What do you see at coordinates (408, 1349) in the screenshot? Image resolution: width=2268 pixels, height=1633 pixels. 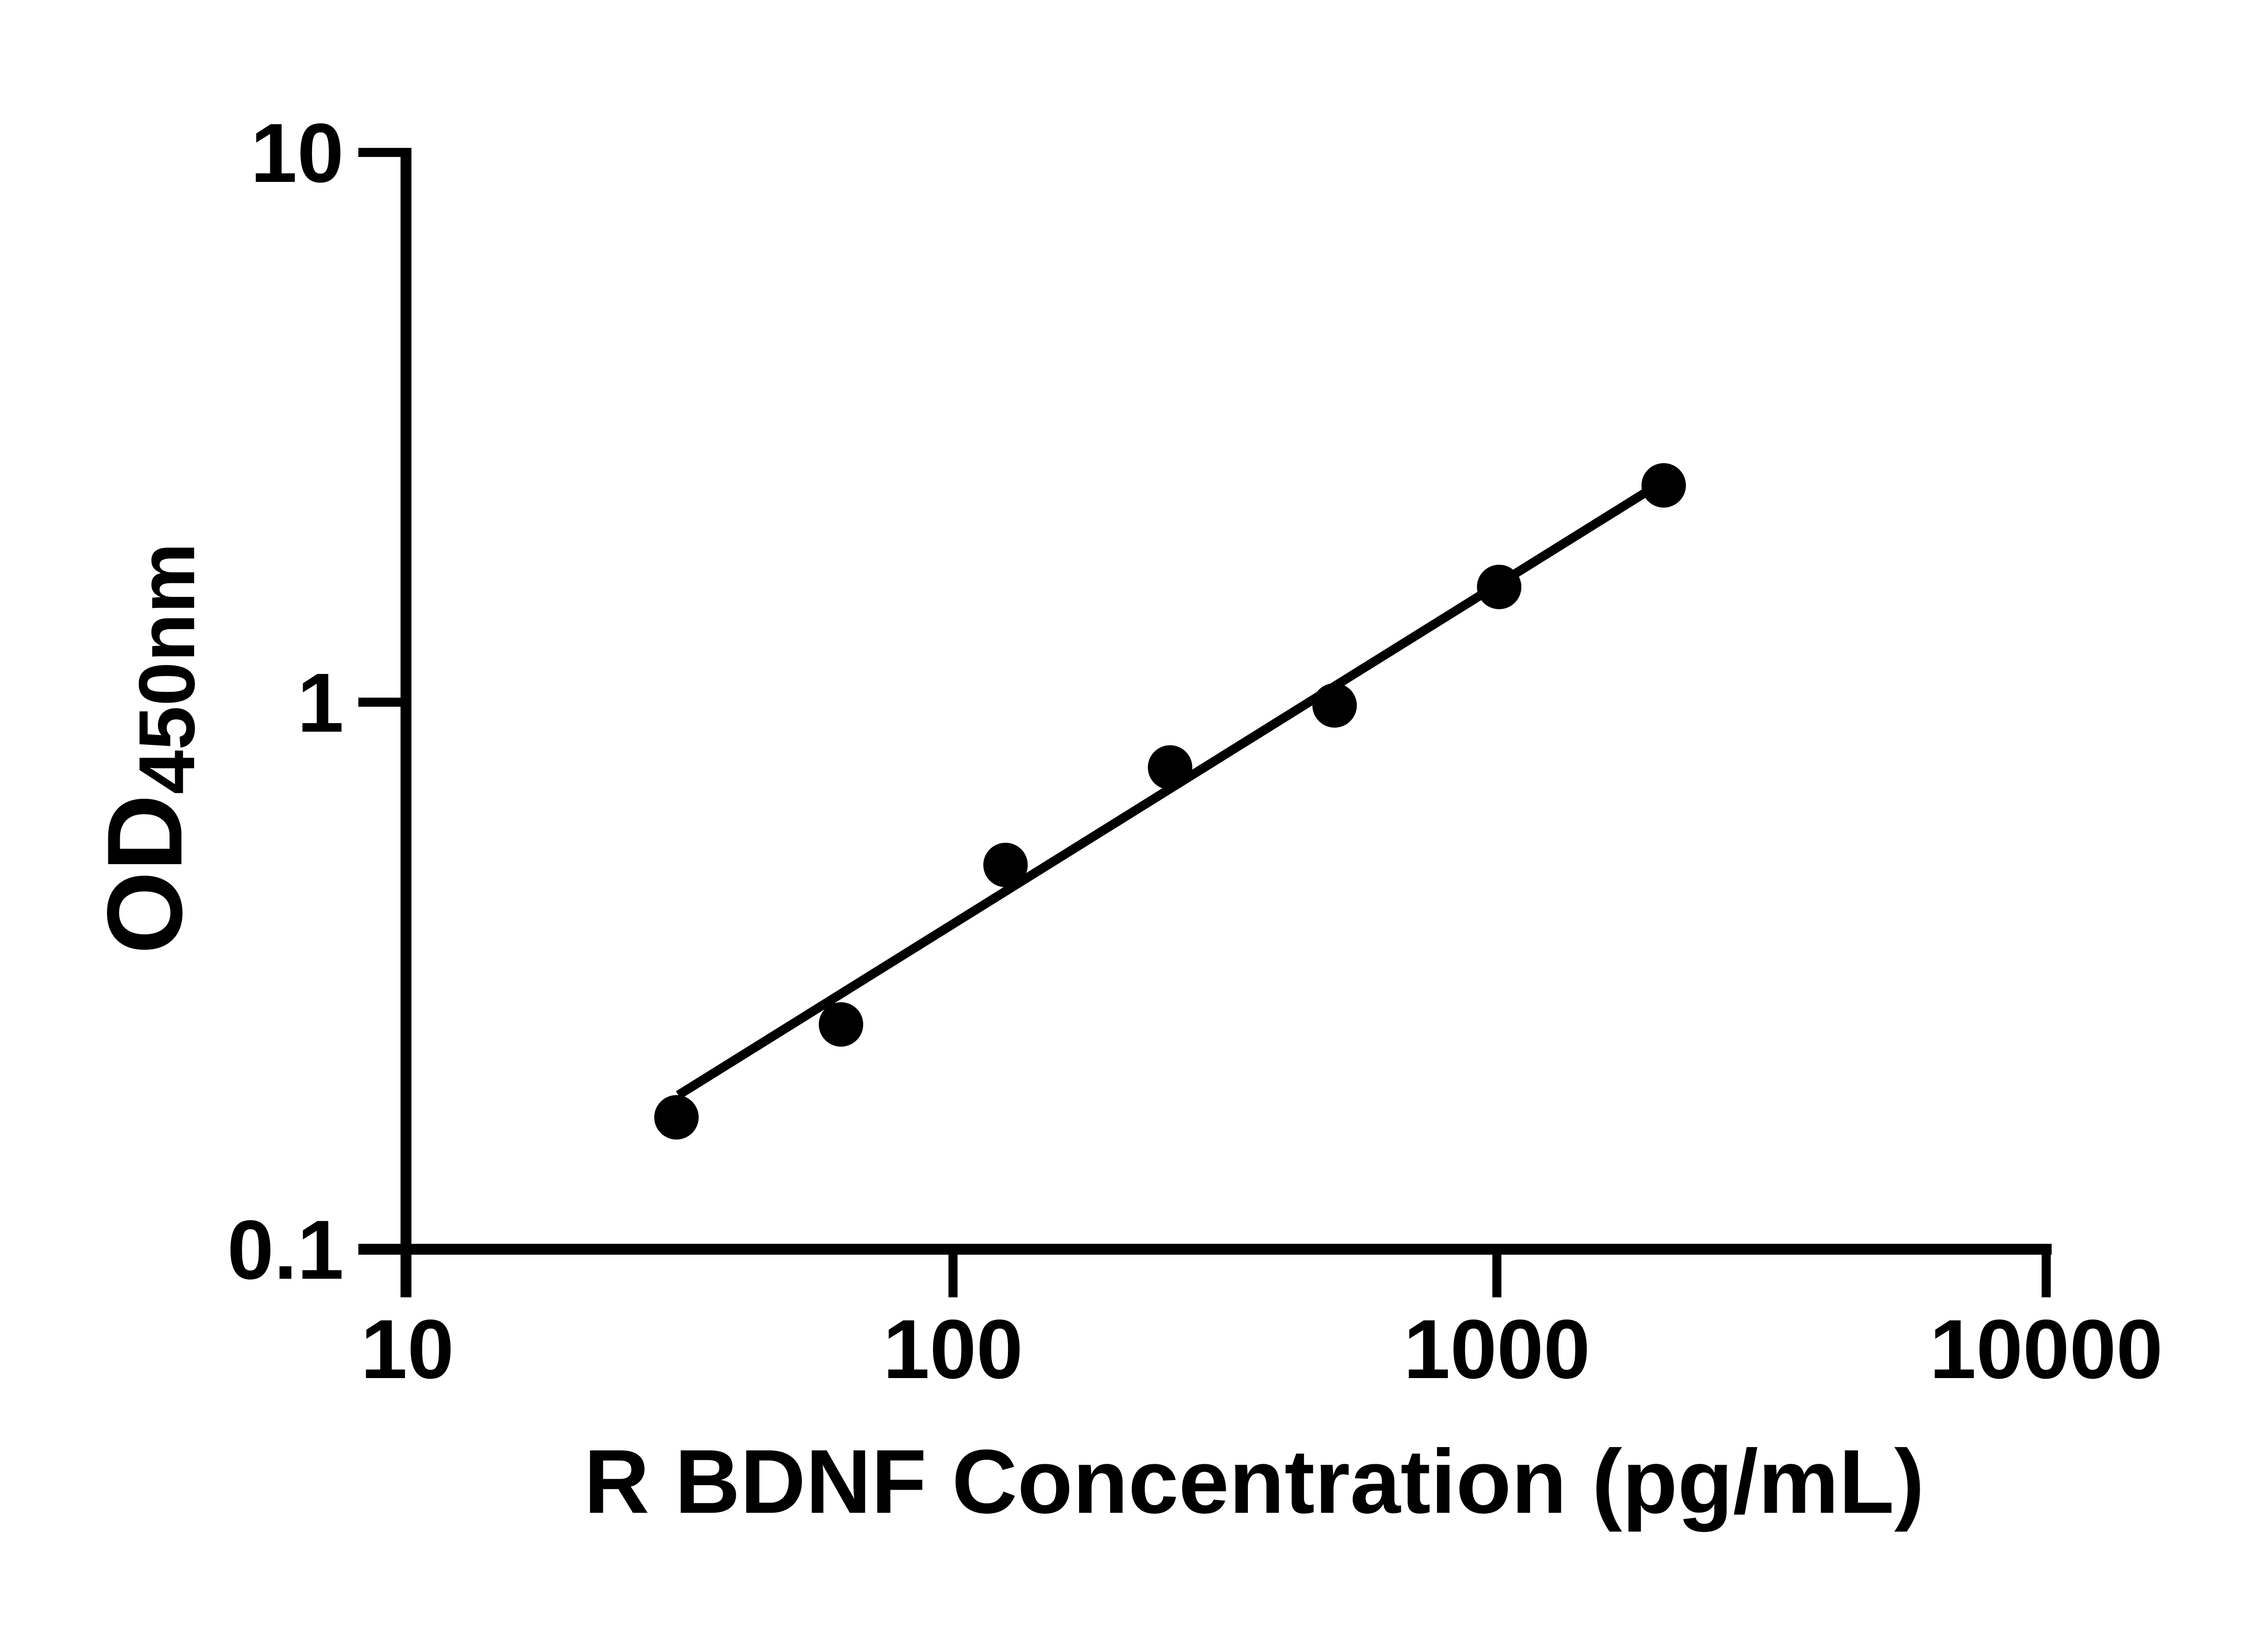 I see `x-tick-label-10: 10` at bounding box center [408, 1349].